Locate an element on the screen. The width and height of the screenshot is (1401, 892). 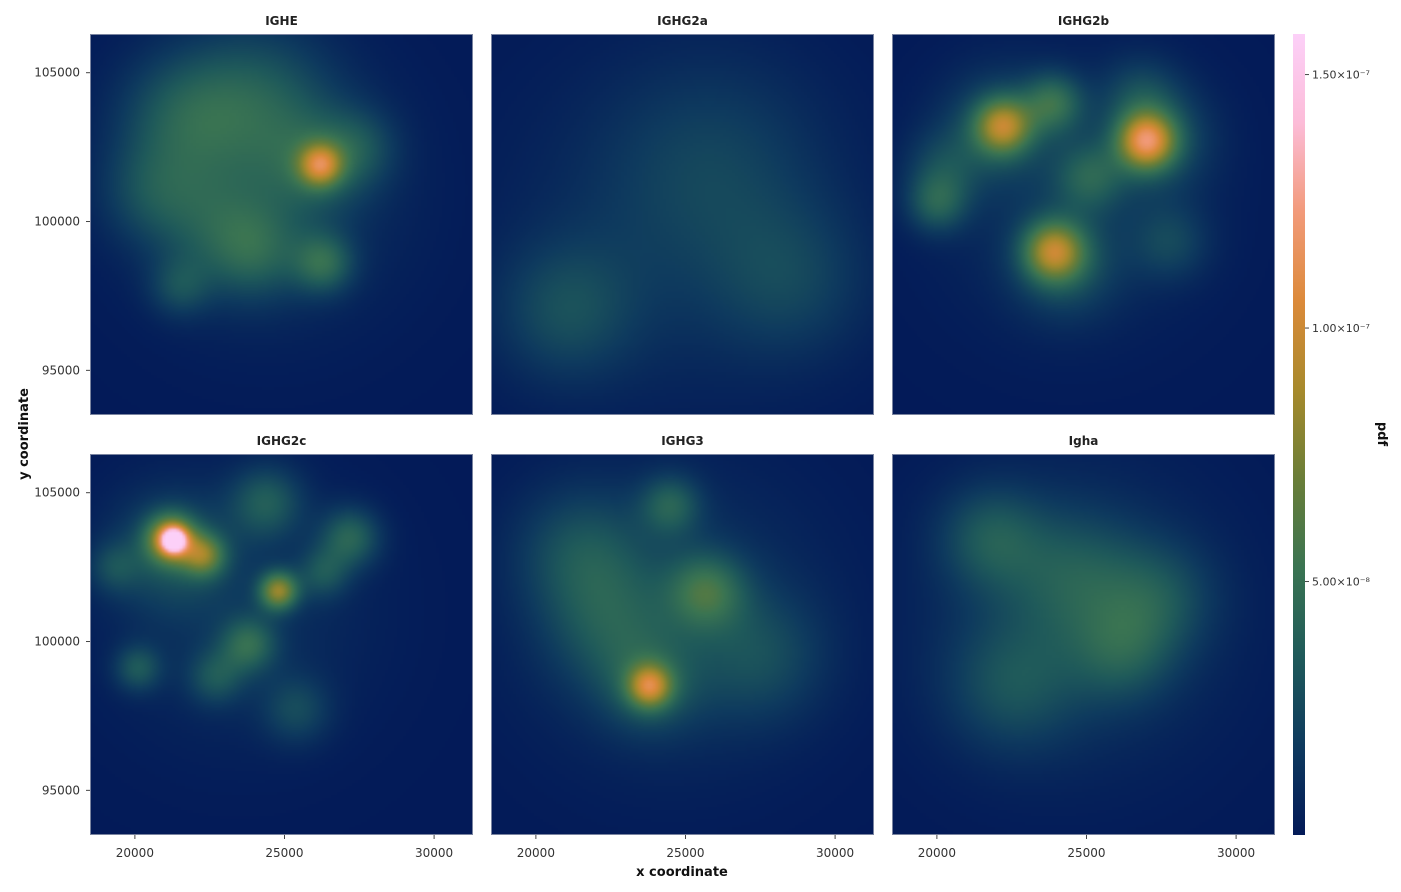
panel-ighg2c: IGHG2c 95000 100000 105000 20000 25000 30000 is located at coordinates (253, 647).